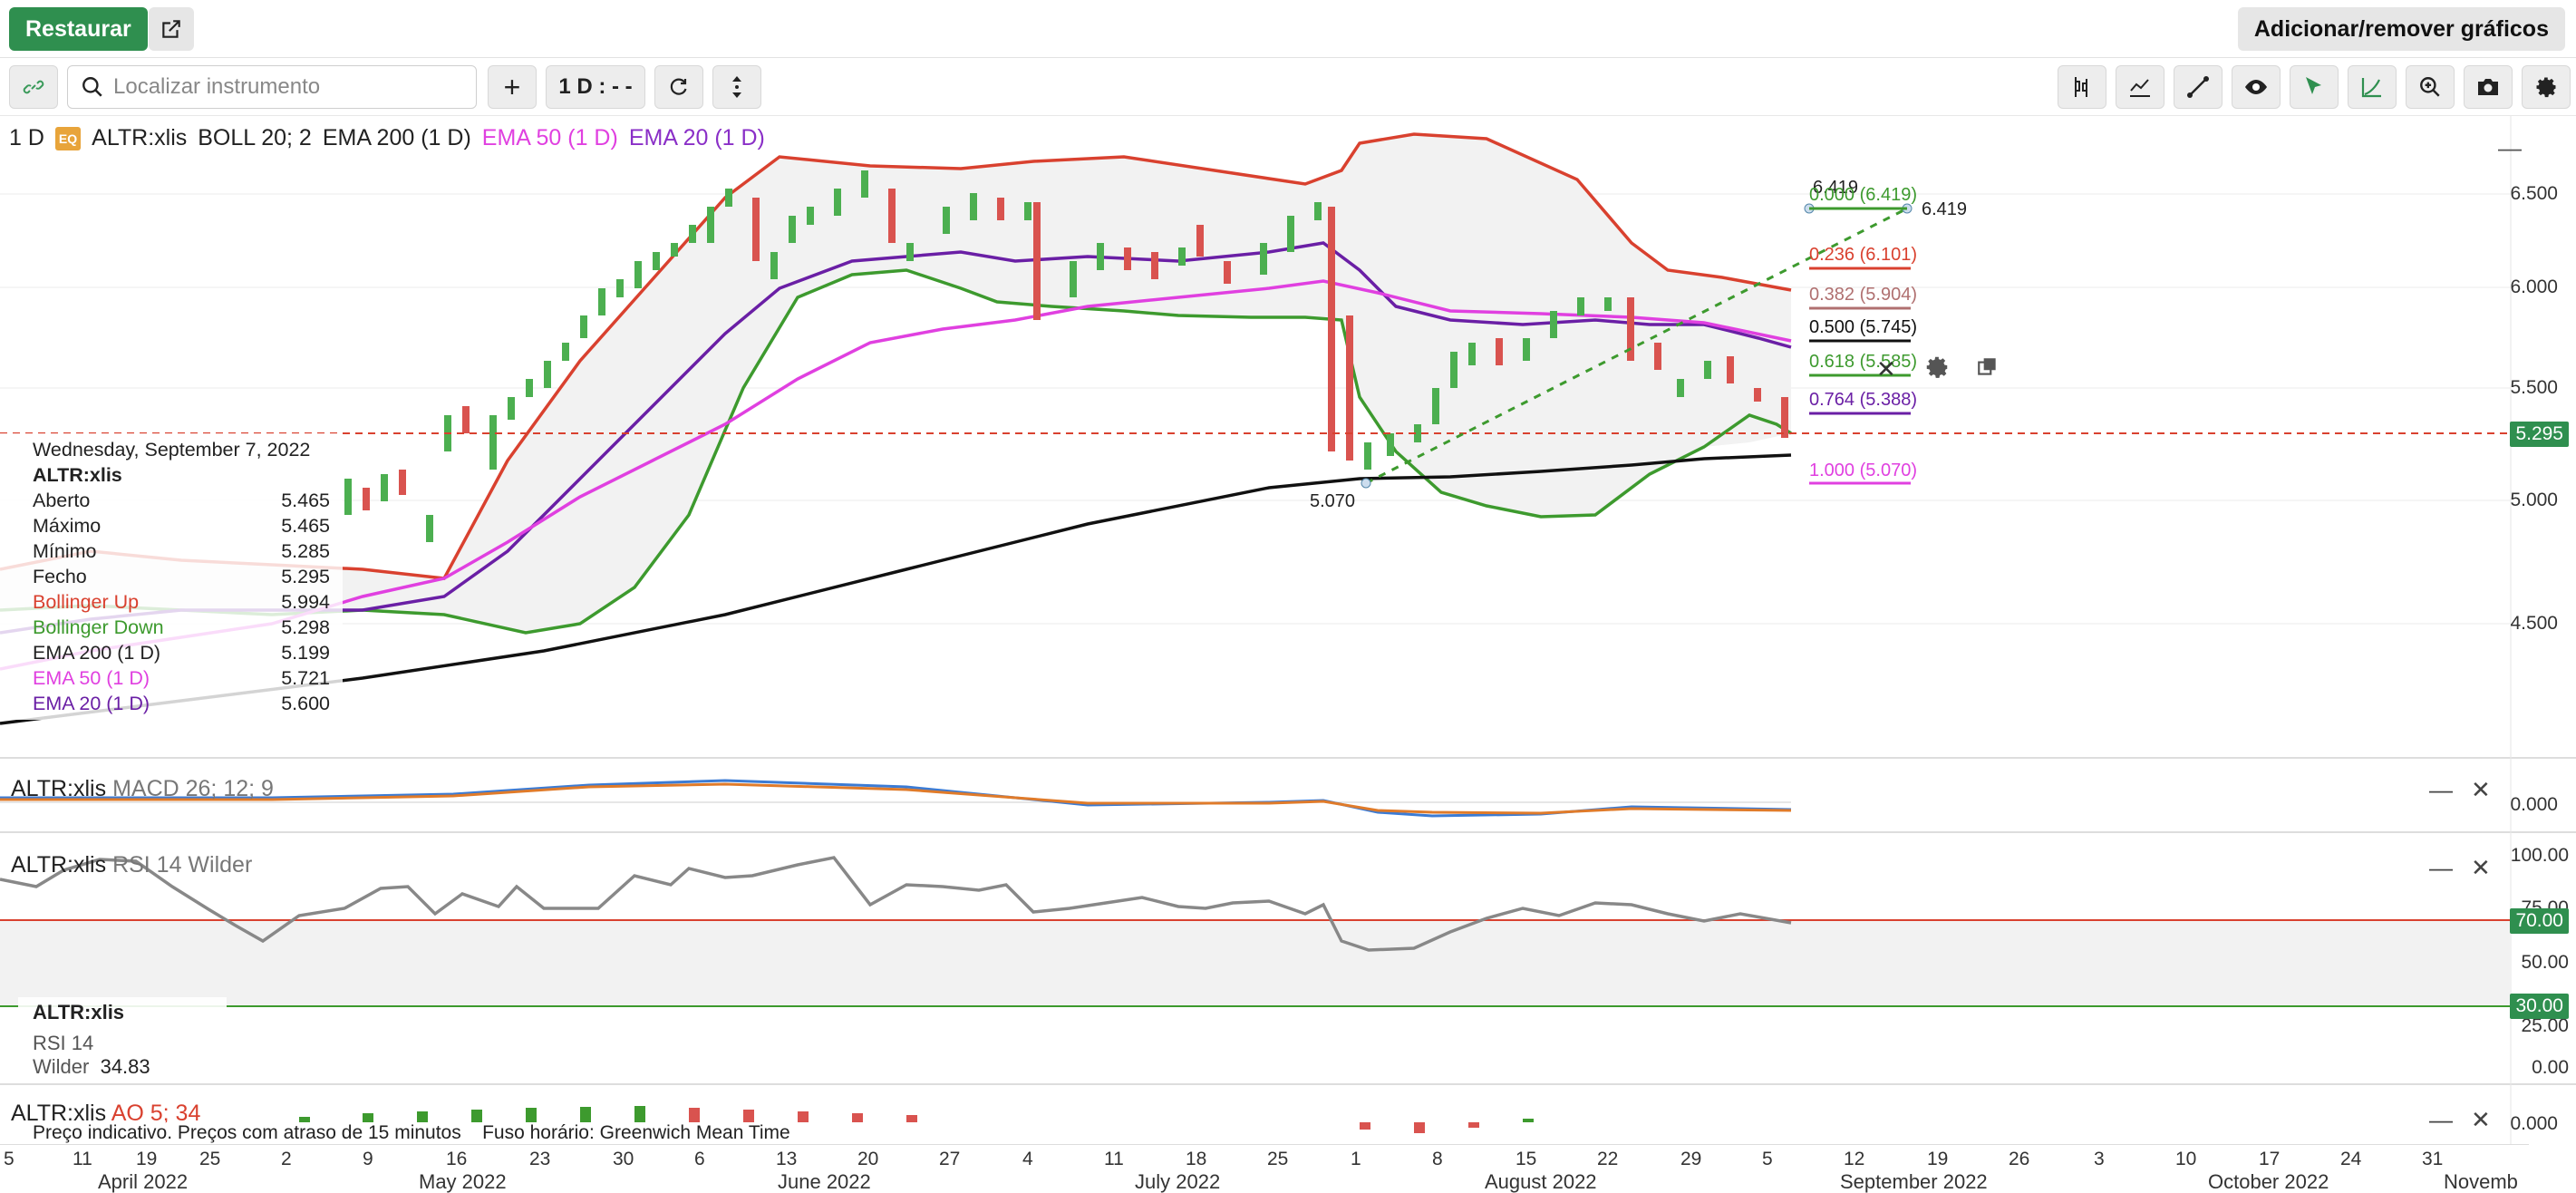 Image resolution: width=2576 pixels, height=1193 pixels. I want to click on rsi-upper-tag: 70.00, so click(2539, 921).